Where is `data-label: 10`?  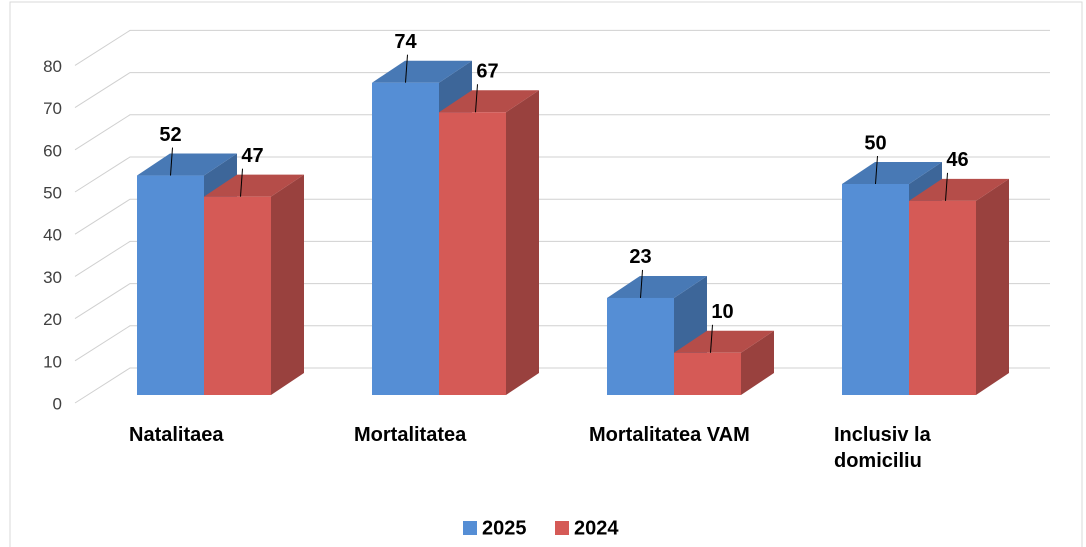 data-label: 10 is located at coordinates (722, 312).